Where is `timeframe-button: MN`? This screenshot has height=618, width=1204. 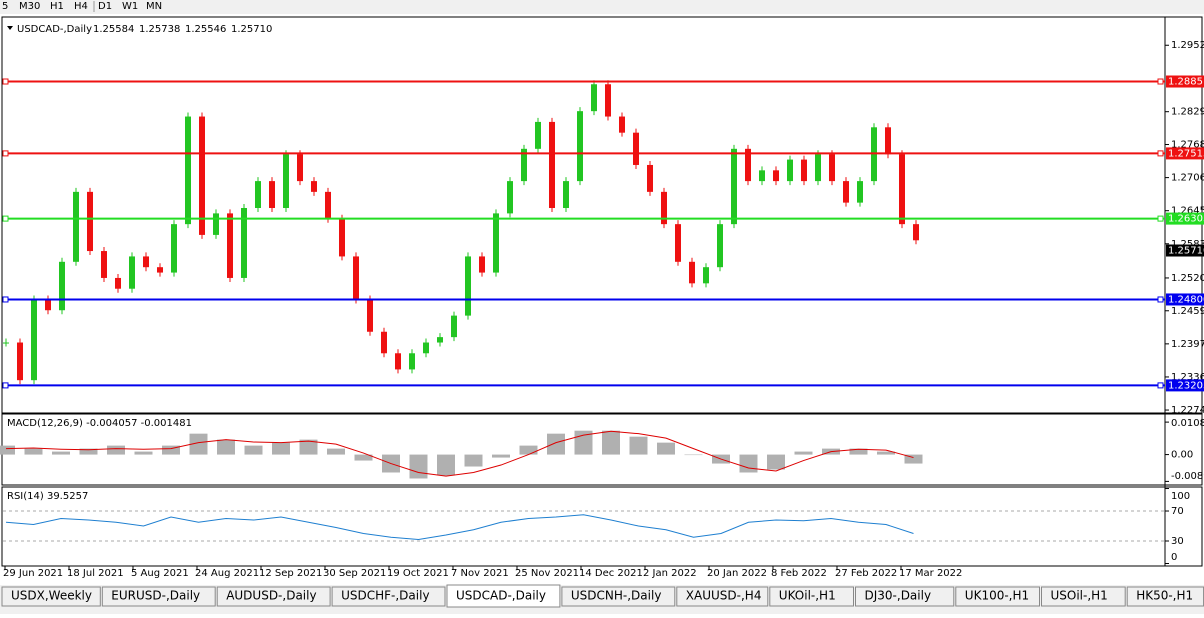
timeframe-button: MN is located at coordinates (154, 6).